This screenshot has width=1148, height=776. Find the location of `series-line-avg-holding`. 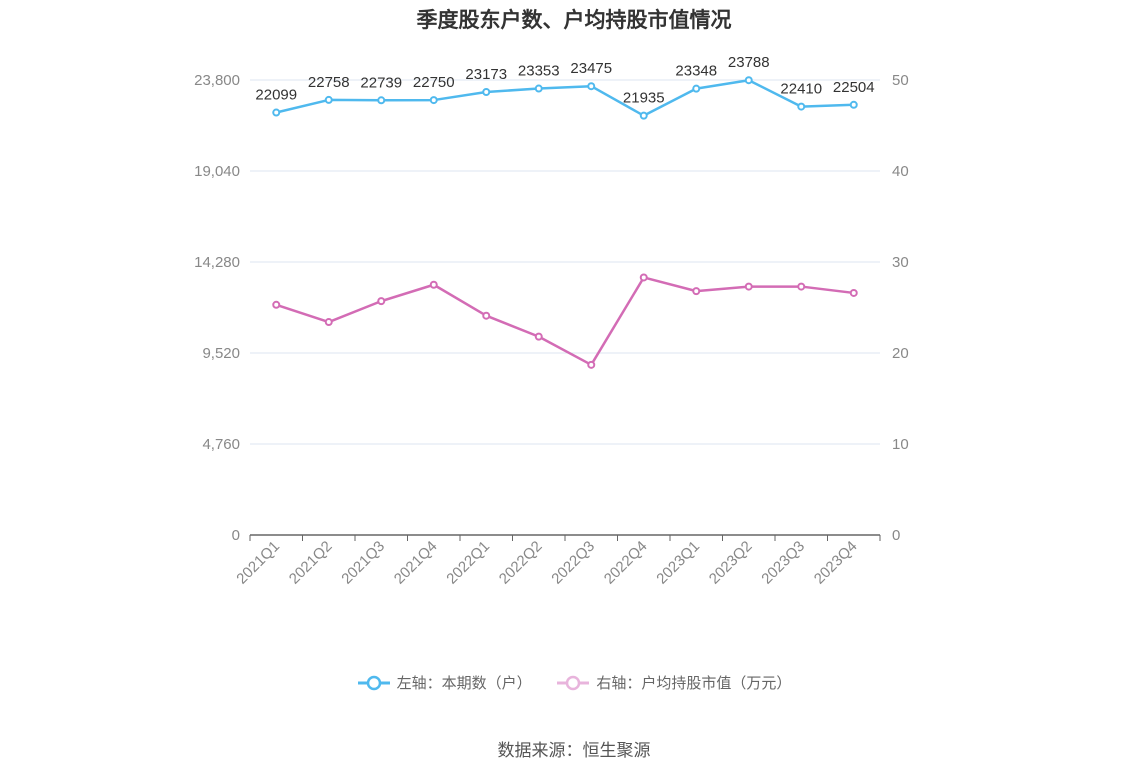

series-line-avg-holding is located at coordinates (564, 321).